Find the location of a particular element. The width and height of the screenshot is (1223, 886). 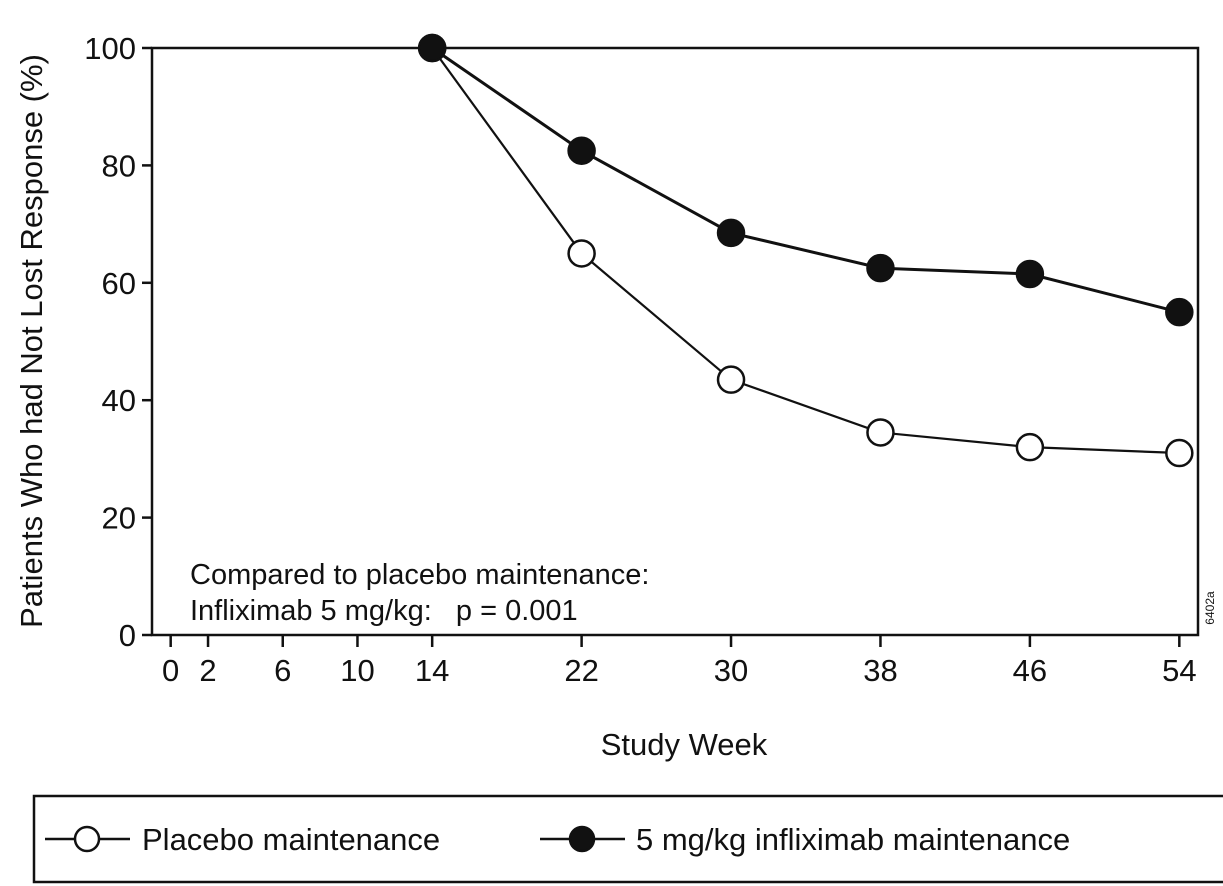

x-tick-label: 0 is located at coordinates (170, 670).